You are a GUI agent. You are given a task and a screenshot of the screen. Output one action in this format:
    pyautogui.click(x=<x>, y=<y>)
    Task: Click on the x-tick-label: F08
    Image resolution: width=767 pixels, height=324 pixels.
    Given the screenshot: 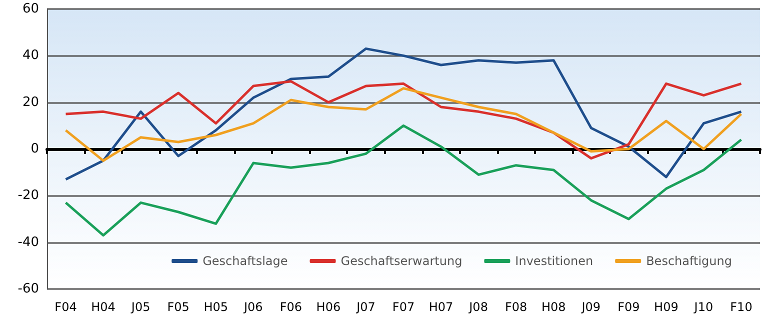 What is the action you would take?
    pyautogui.click(x=516, y=307)
    